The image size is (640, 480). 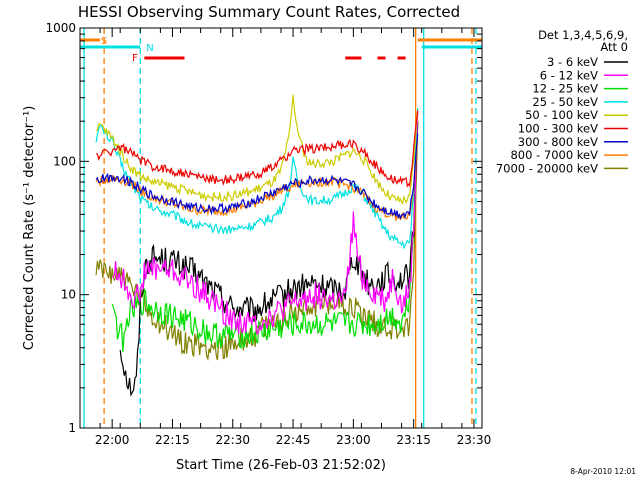 I want to click on legend-title-line1: Det 1,3,4,5,6,9,, so click(x=583, y=35).